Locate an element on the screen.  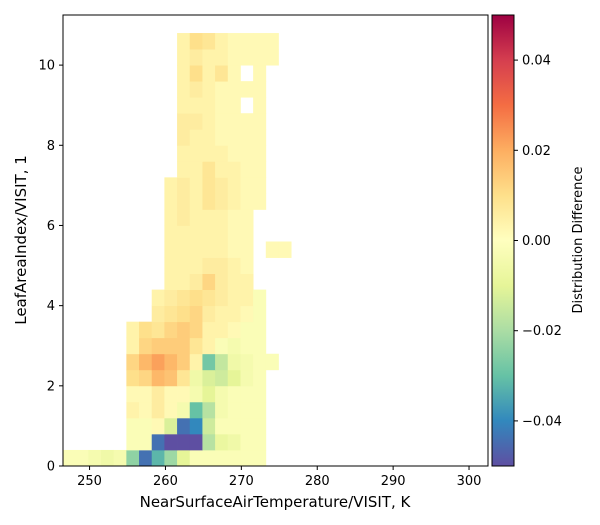
y-tick-label: 8 is located at coordinates (51, 146).